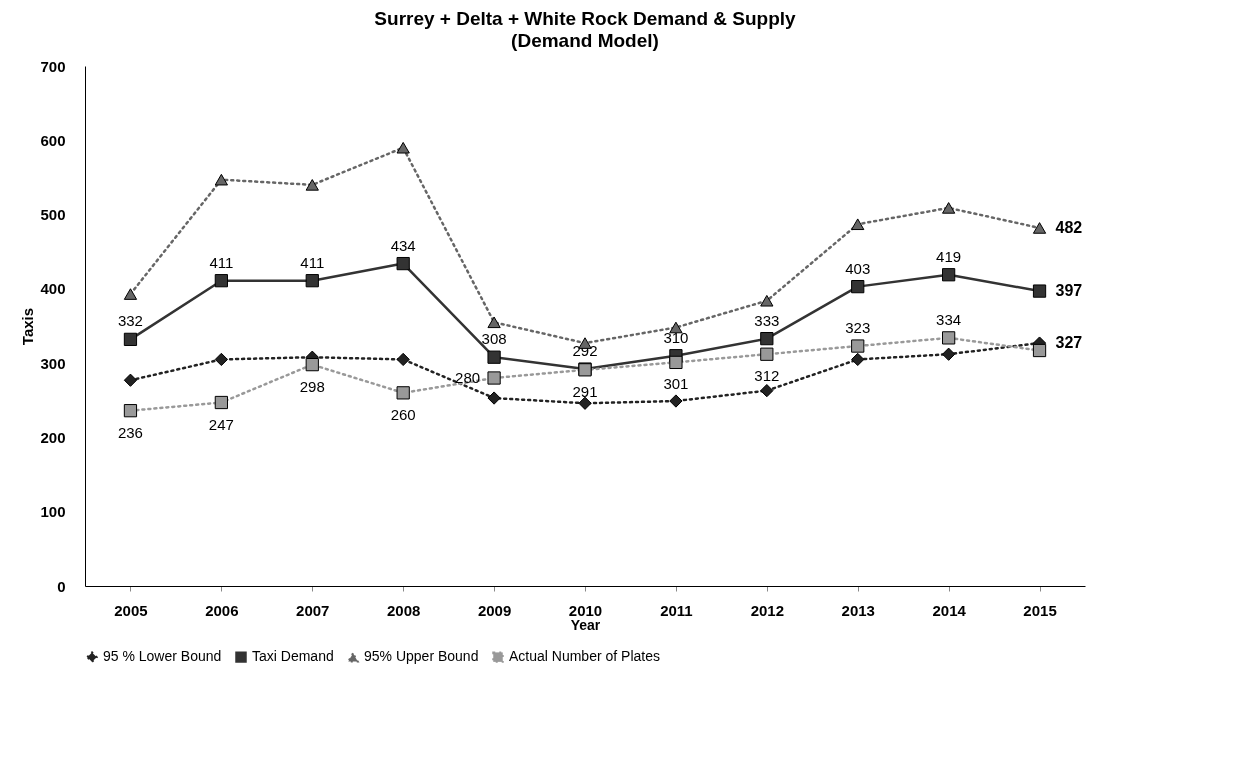  Describe the element at coordinates (131, 610) in the screenshot. I see `x-tick-label: 2005` at that location.